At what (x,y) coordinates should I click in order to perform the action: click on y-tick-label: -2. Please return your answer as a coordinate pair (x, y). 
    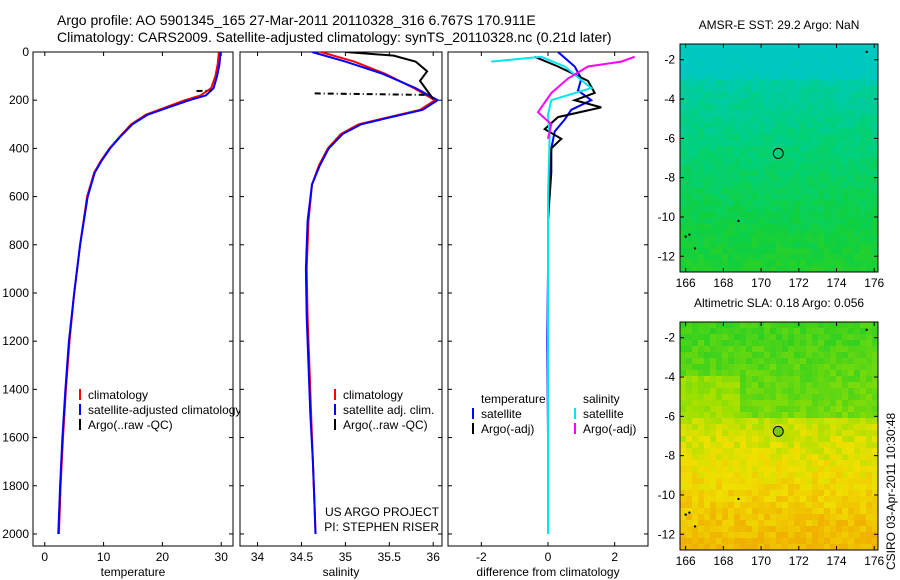
    Looking at the image, I should click on (669, 60).